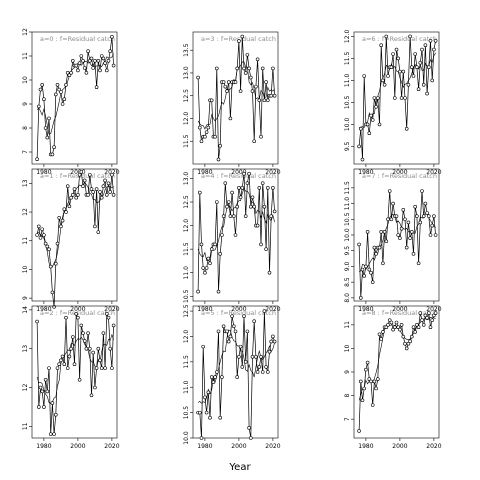  I want to click on y-tick-label: 8, so click(25, 128).